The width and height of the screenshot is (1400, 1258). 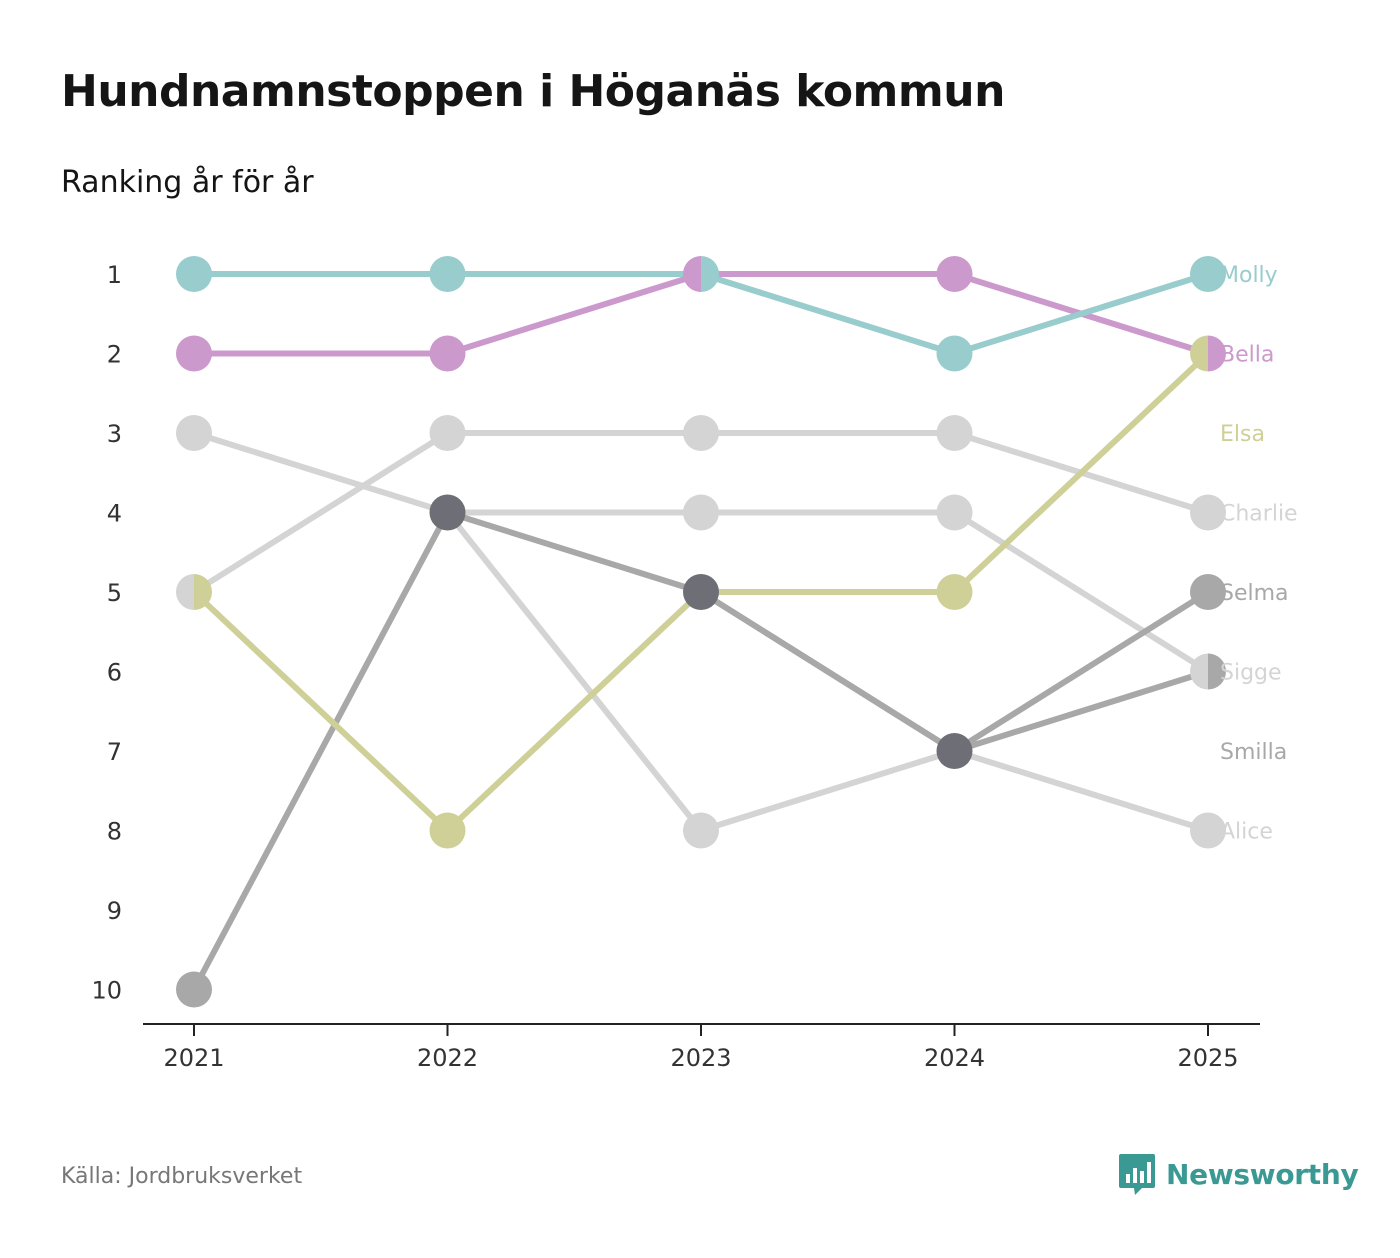 What do you see at coordinates (1253, 752) in the screenshot?
I see `series-label-smilla: Smilla` at bounding box center [1253, 752].